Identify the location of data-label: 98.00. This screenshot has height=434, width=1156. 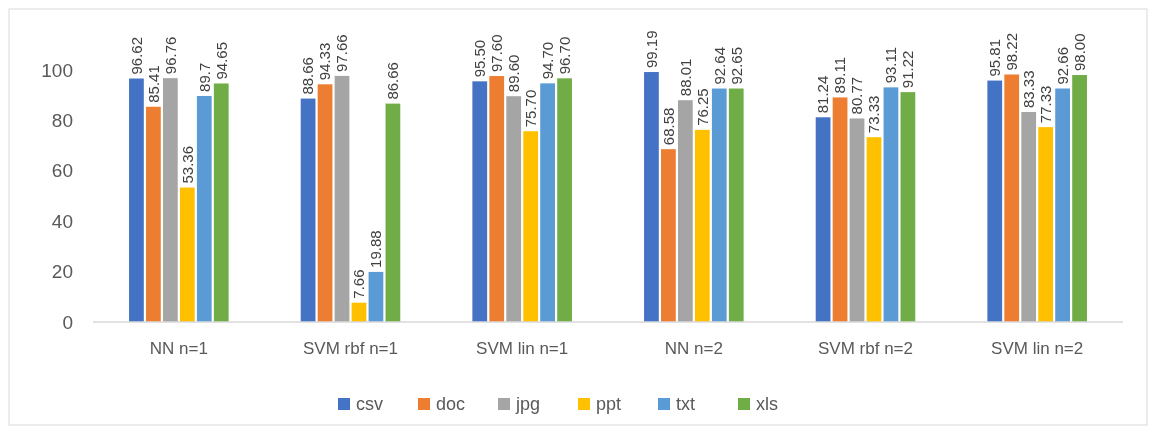
(1079, 52).